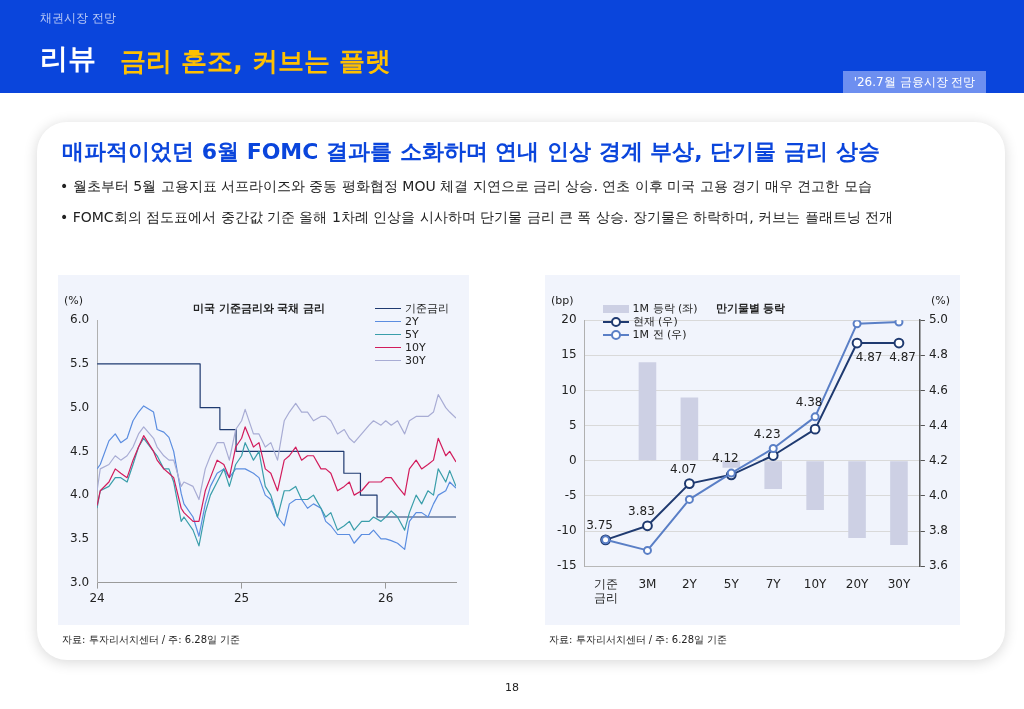 The width and height of the screenshot is (1024, 709). I want to click on x-tick-label: 20Y, so click(857, 583).